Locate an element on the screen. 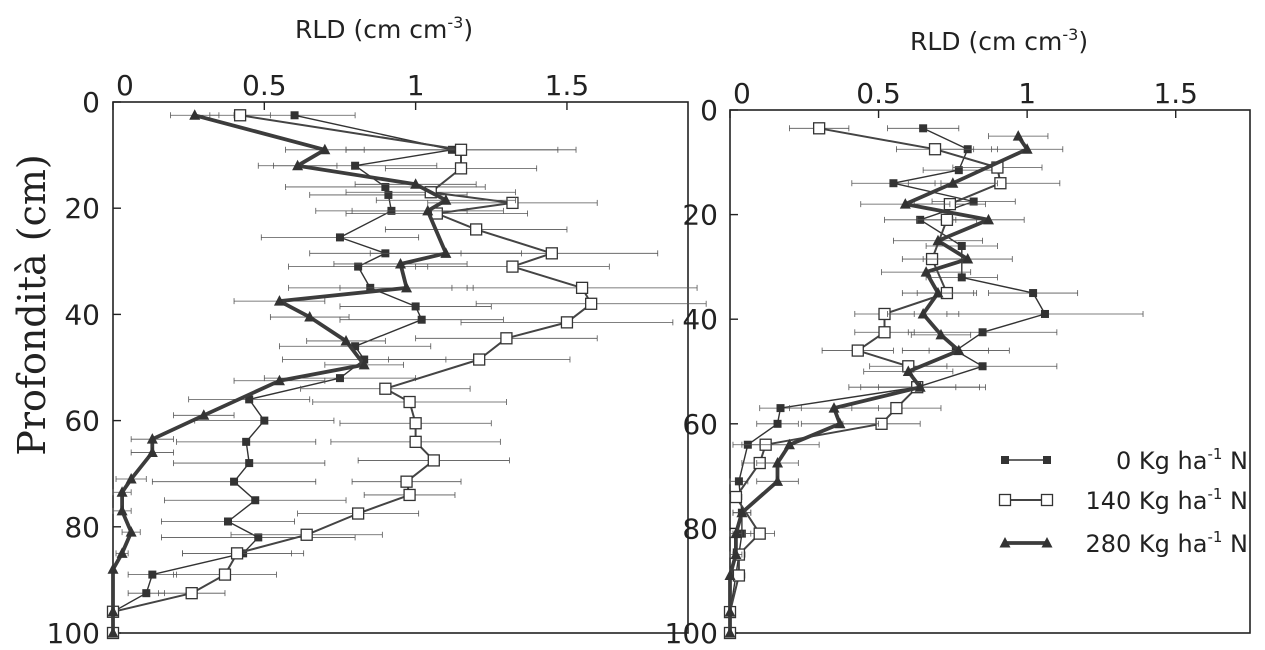 The height and width of the screenshot is (650, 1265). legend: 0 Kg ha-1 N 140 Kg ha-1 N 280 Kg ha-1 N is located at coordinates (1123, 501).